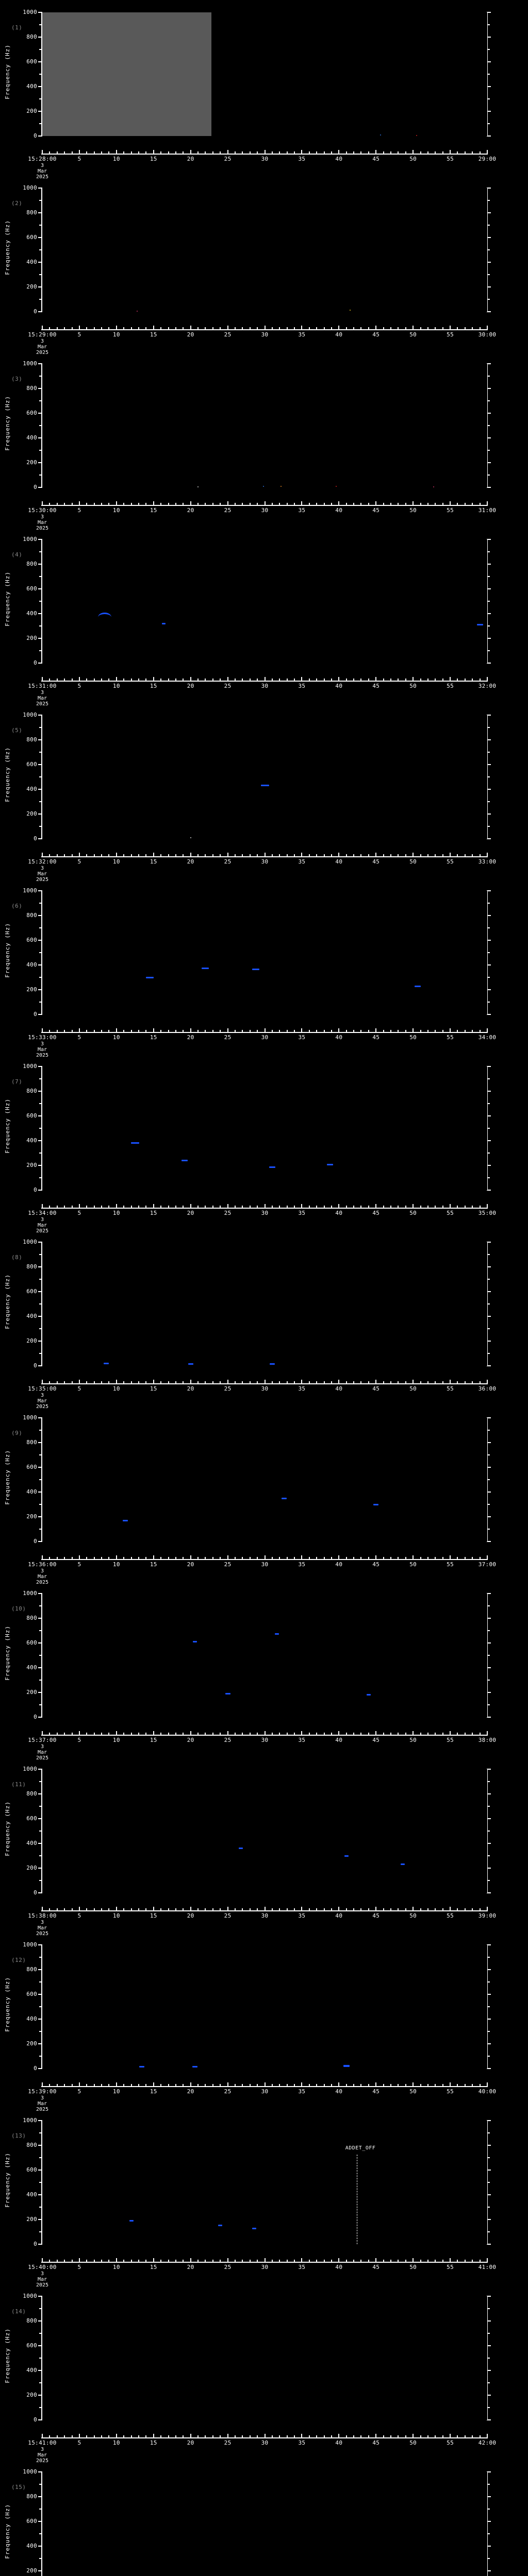  I want to click on x-tick-label: 55, so click(450, 2267).